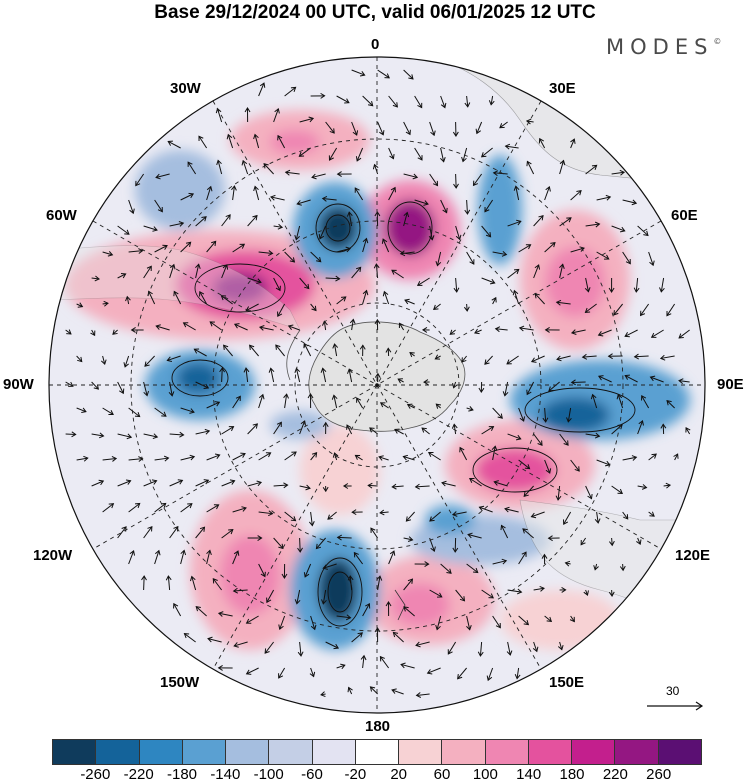 This screenshot has width=750, height=783. Describe the element at coordinates (717, 41) in the screenshot. I see `logo-mark: ©` at that location.